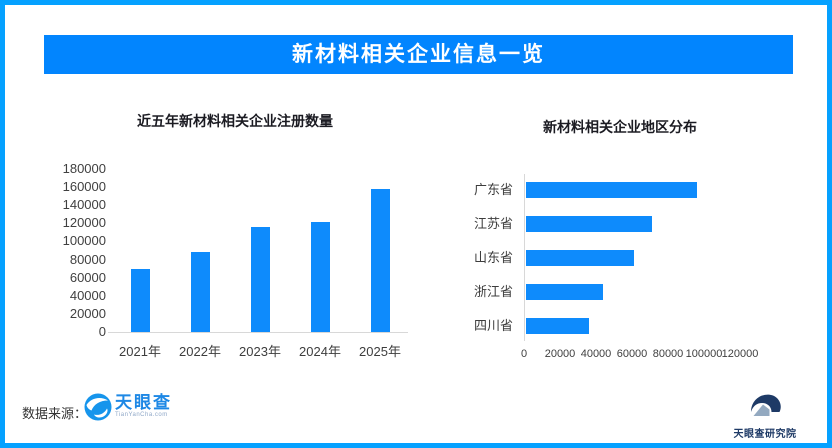 The image size is (832, 448). What do you see at coordinates (200, 351) in the screenshot?
I see `xlabel-2022年: 2022年` at bounding box center [200, 351].